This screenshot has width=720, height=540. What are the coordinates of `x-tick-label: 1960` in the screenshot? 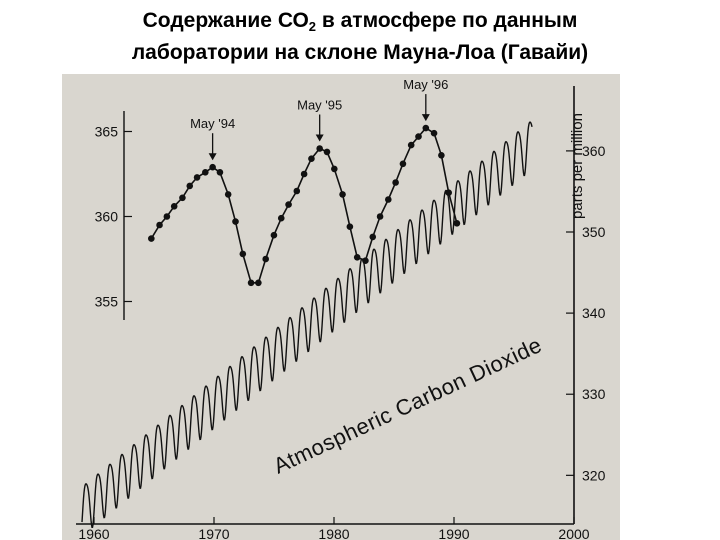 It's located at (93, 533).